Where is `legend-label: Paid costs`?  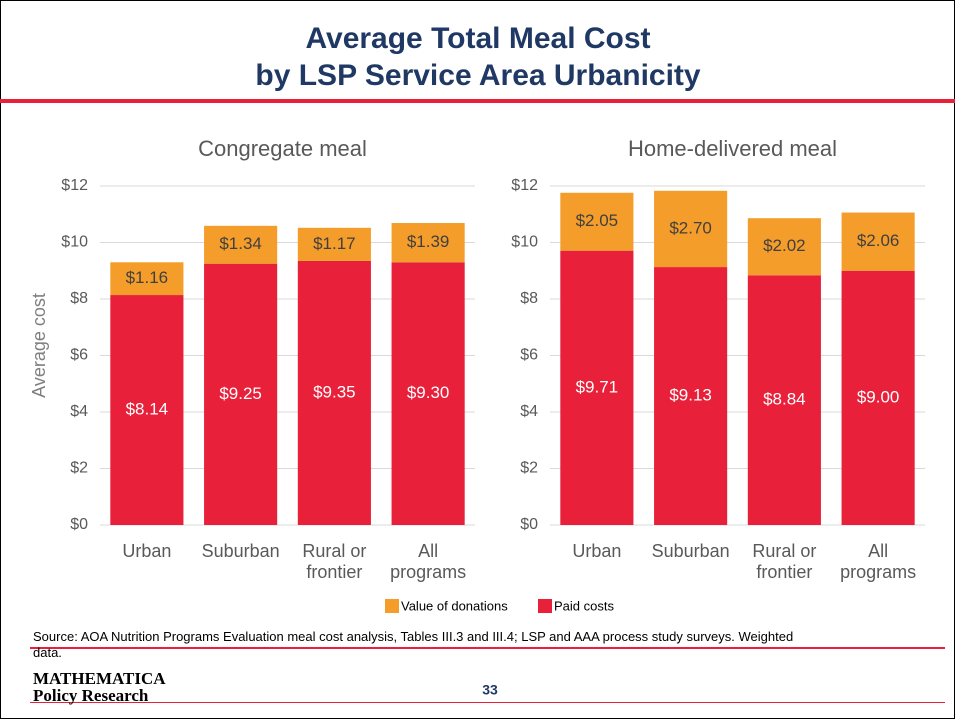
legend-label: Paid costs is located at coordinates (584, 605).